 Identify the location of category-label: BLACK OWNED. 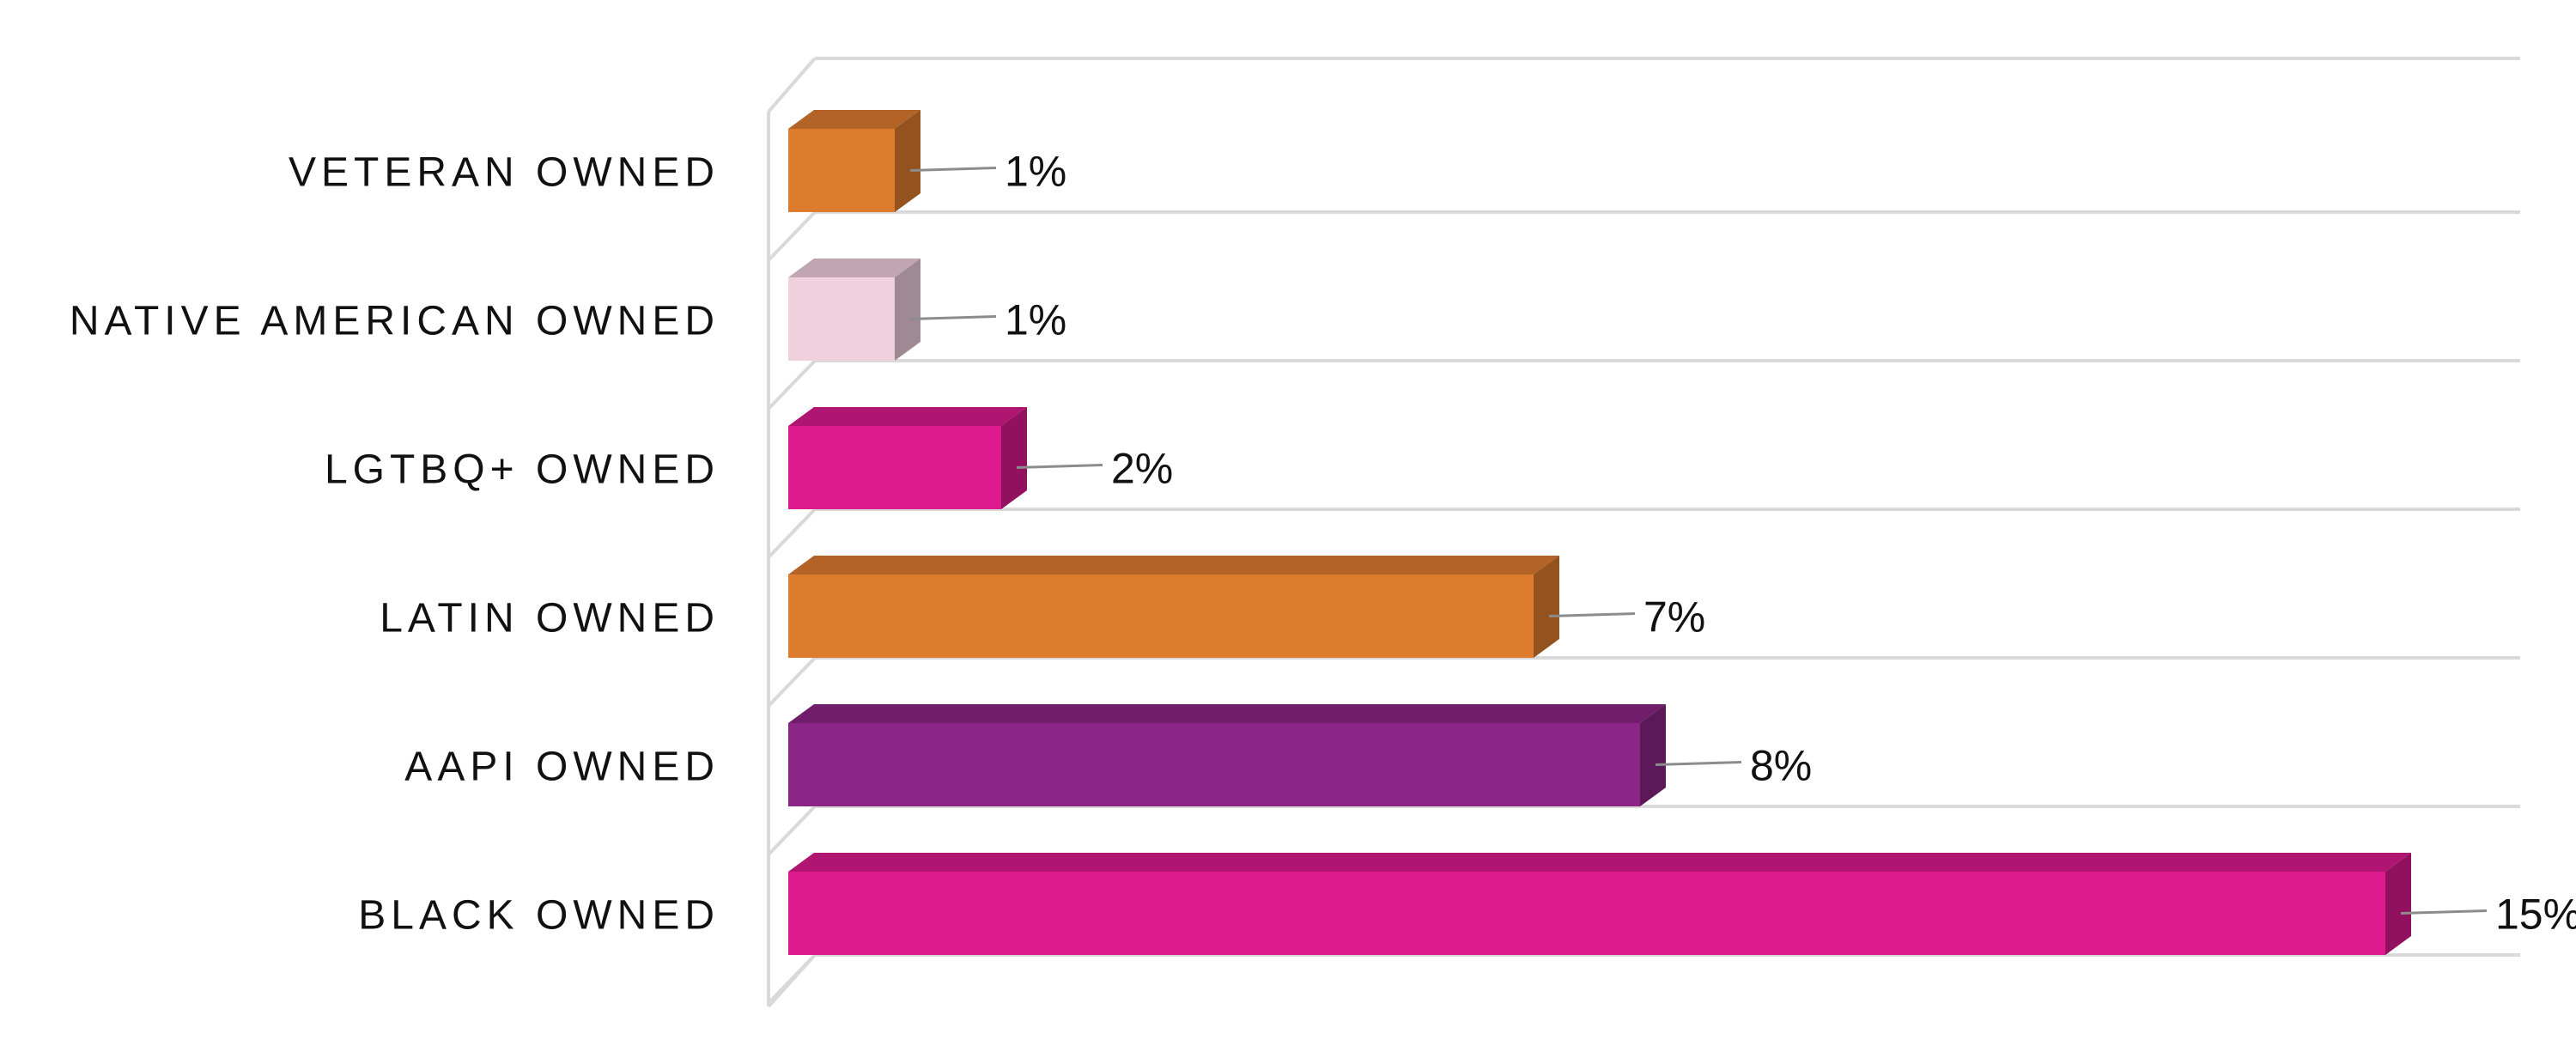
(539, 916).